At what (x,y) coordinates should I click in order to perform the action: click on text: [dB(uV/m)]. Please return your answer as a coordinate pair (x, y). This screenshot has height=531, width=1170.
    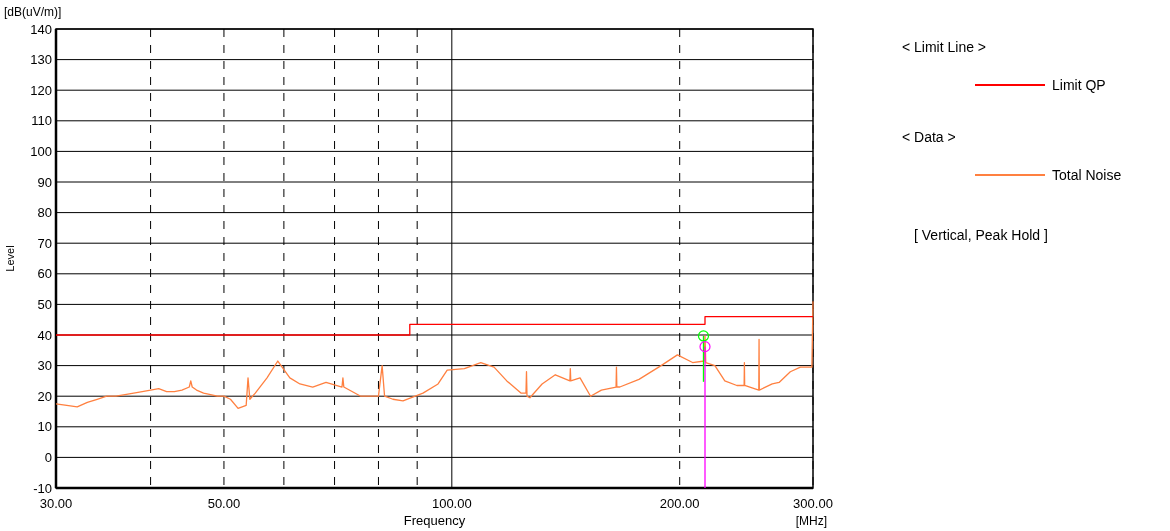
    Looking at the image, I should click on (33, 12).